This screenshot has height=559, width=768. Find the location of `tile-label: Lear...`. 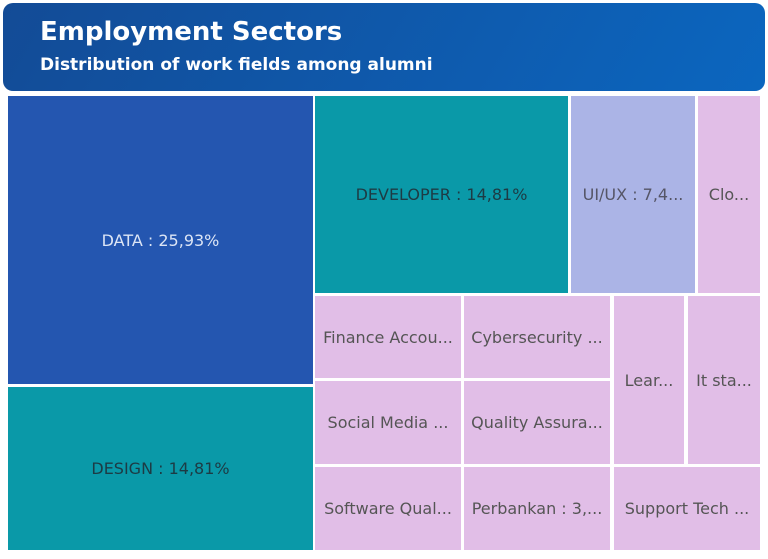

tile-label: Lear... is located at coordinates (649, 380).